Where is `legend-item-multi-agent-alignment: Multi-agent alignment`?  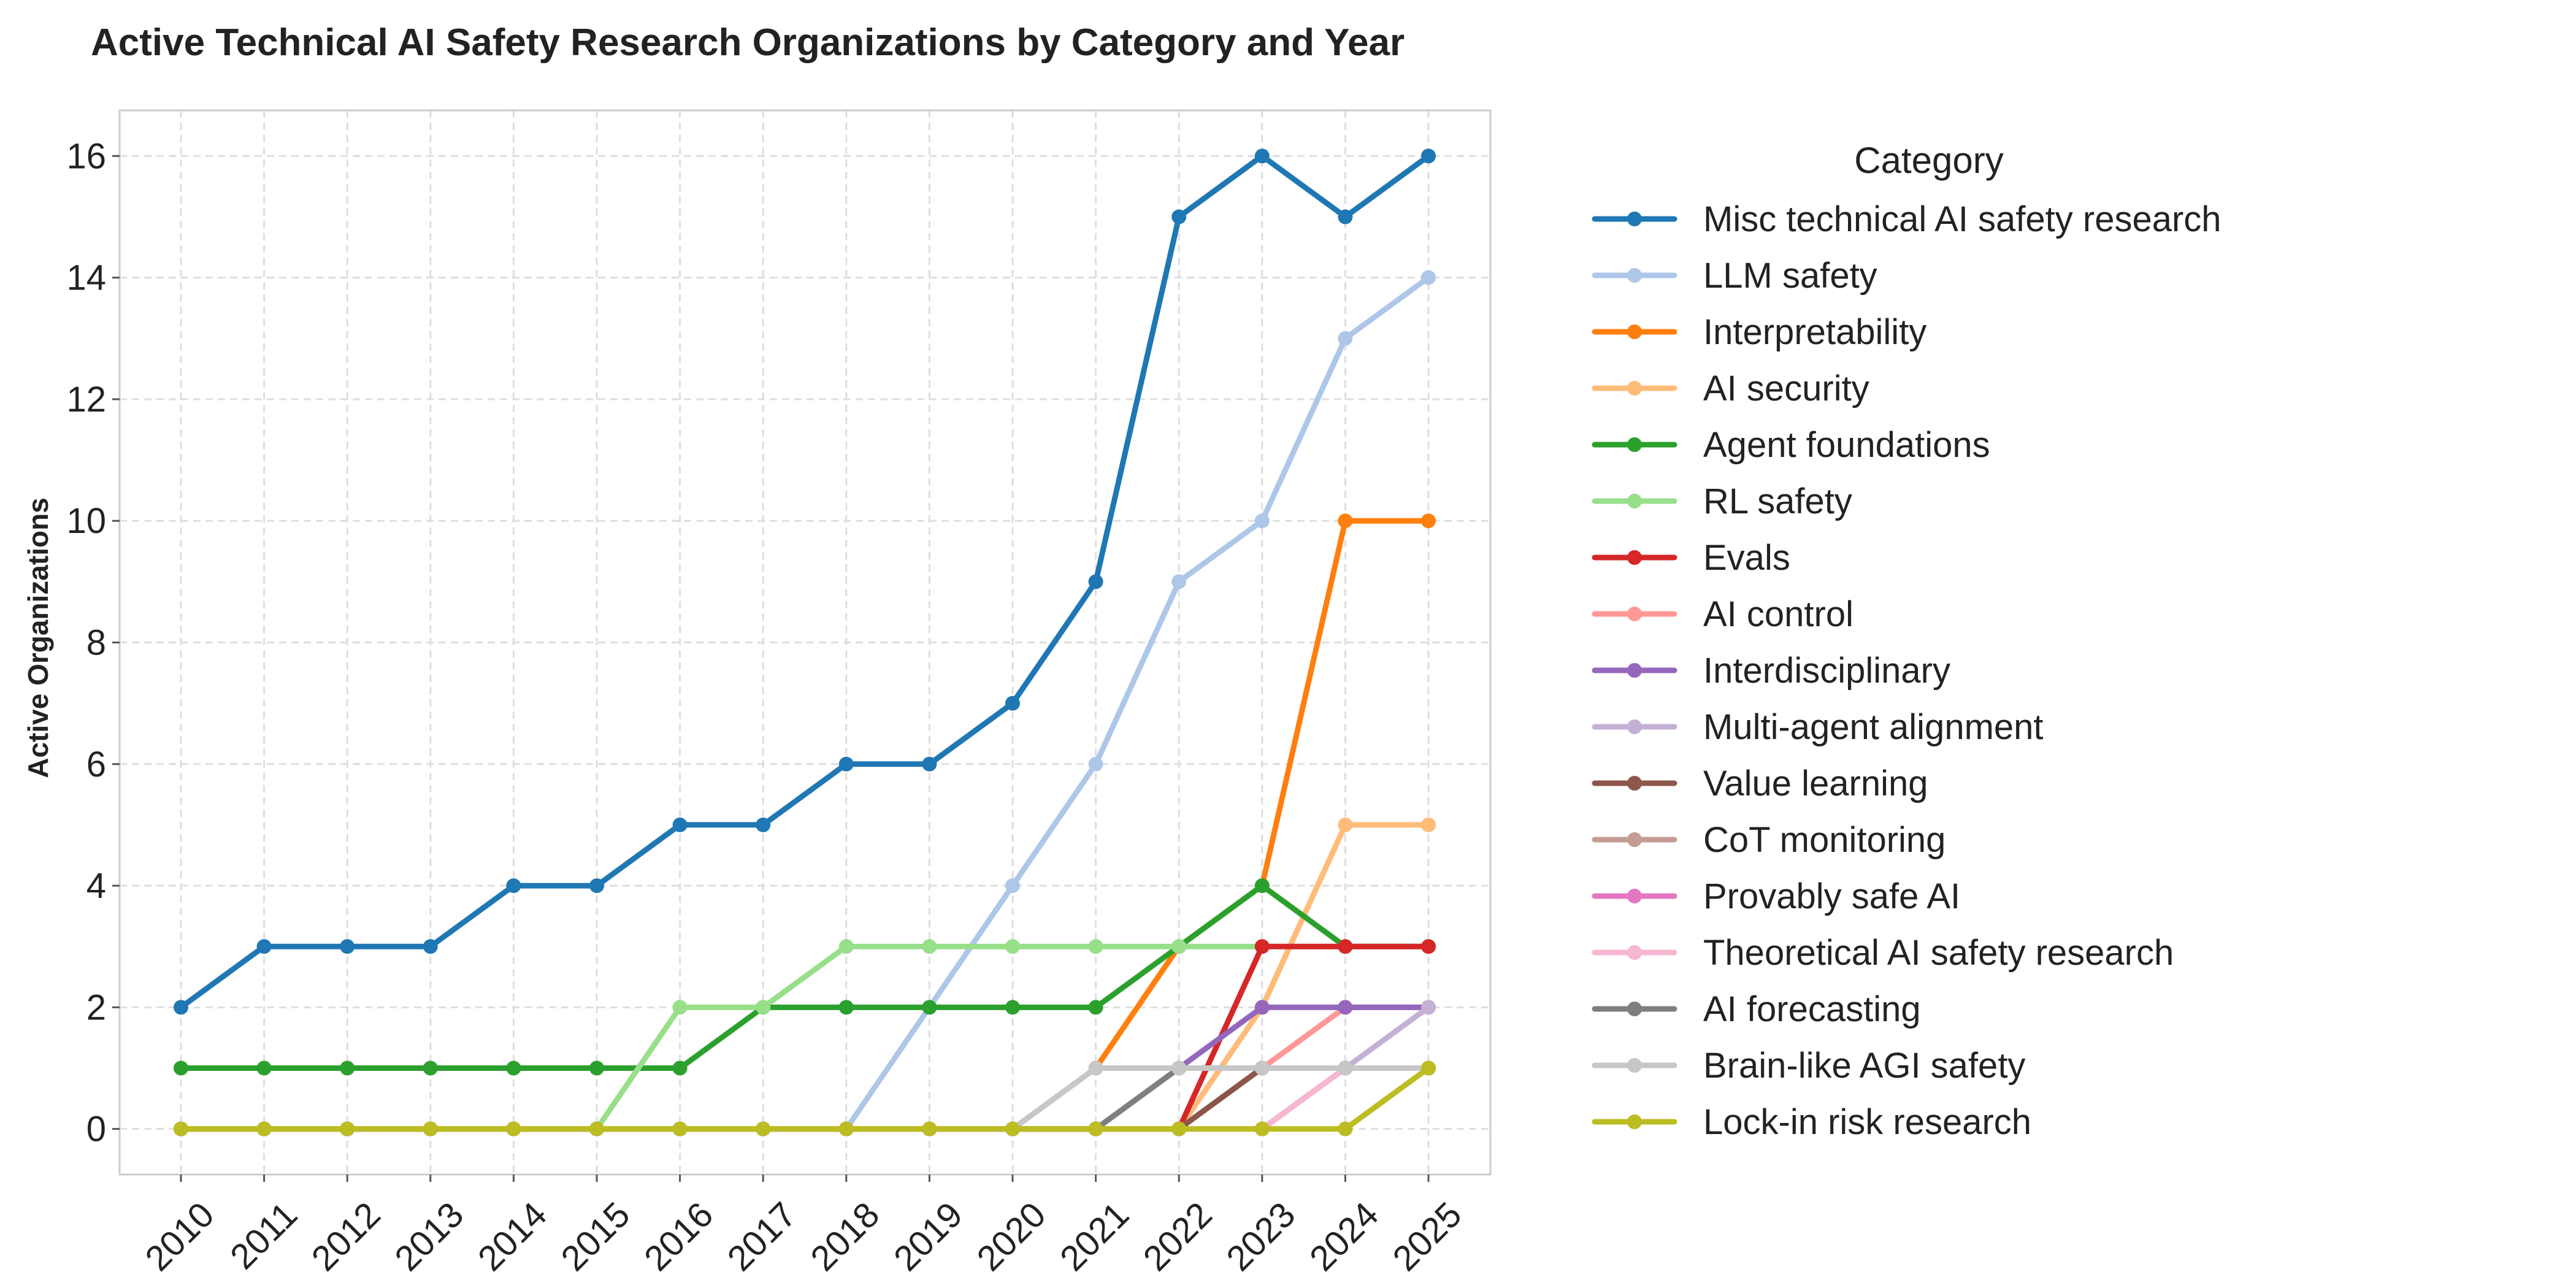
legend-item-multi-agent-alignment: Multi-agent alignment is located at coordinates (1818, 727).